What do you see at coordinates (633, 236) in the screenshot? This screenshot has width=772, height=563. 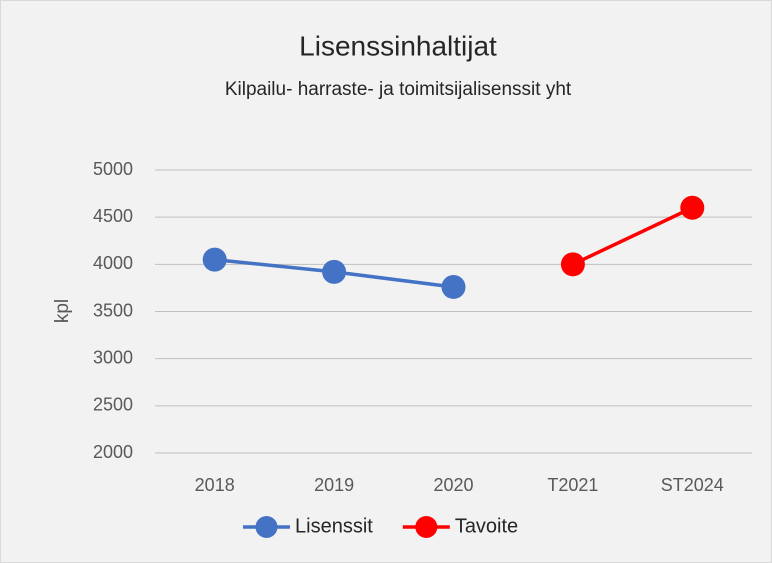 I see `series-line` at bounding box center [633, 236].